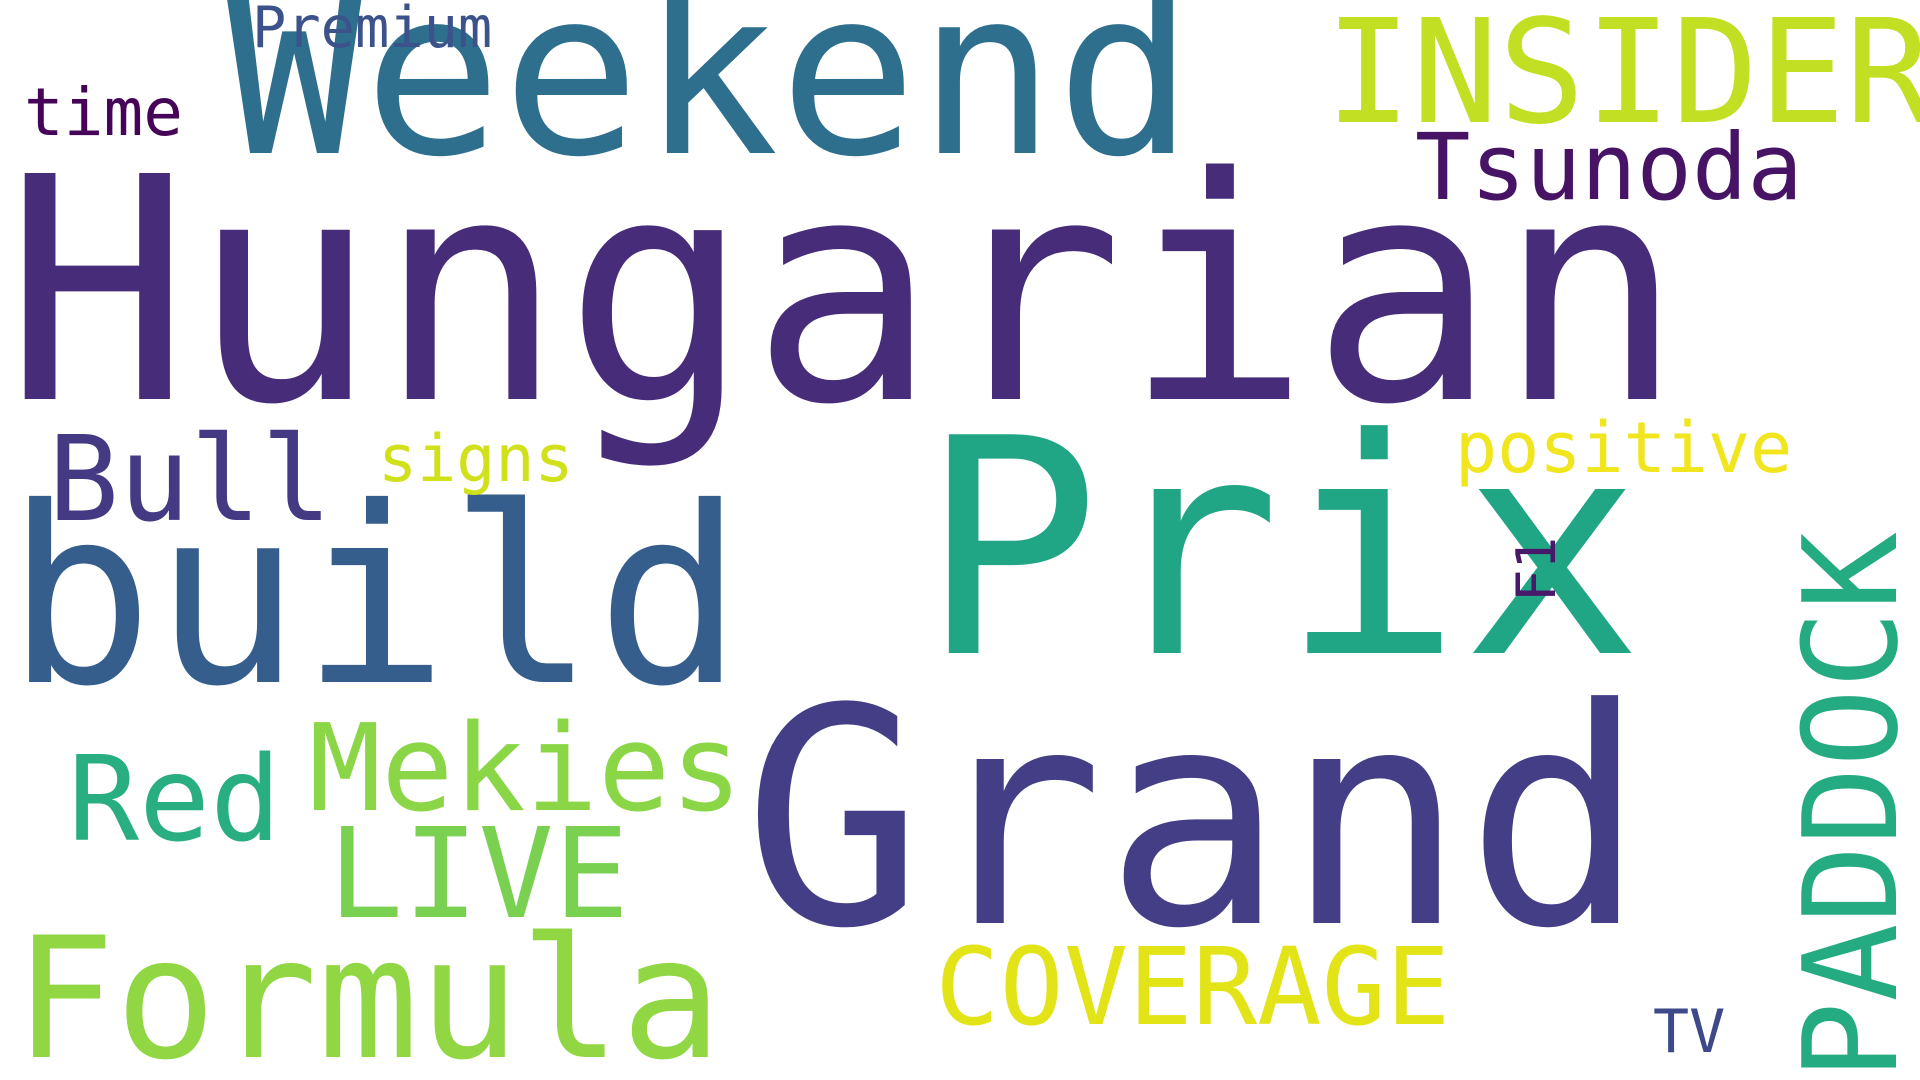 This screenshot has height=1080, width=1920. Describe the element at coordinates (1689, 1032) in the screenshot. I see `word-tv: TV` at that location.